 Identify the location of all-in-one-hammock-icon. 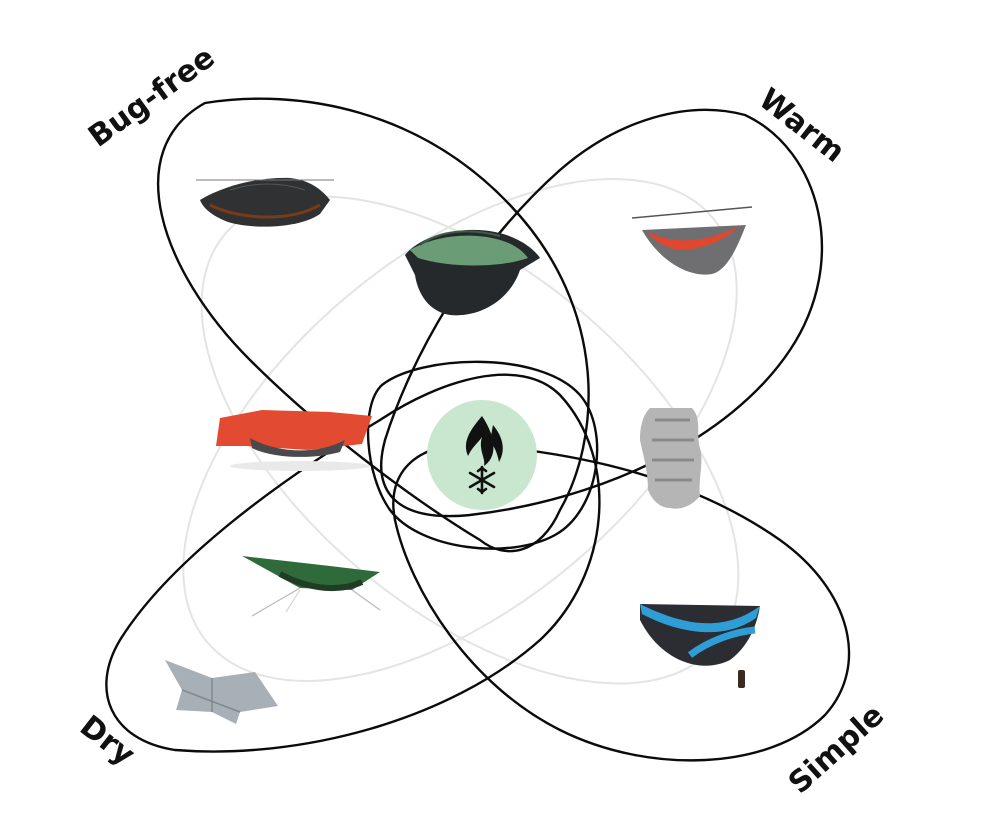
(472, 272).